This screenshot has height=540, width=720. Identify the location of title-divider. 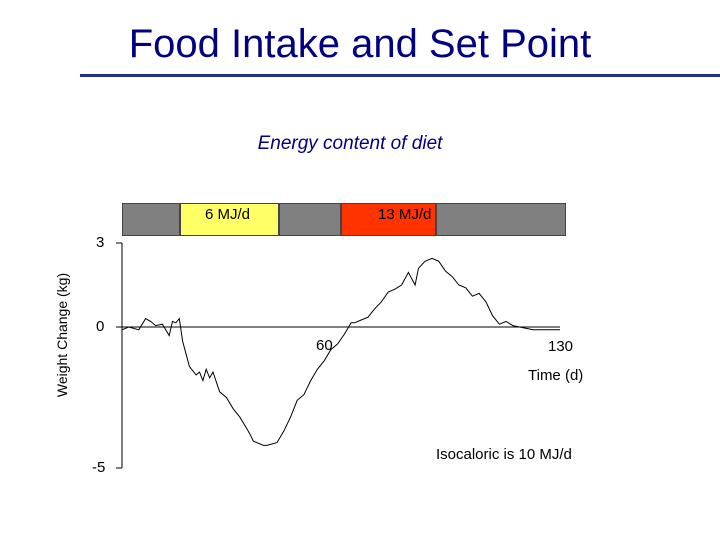
(400, 75).